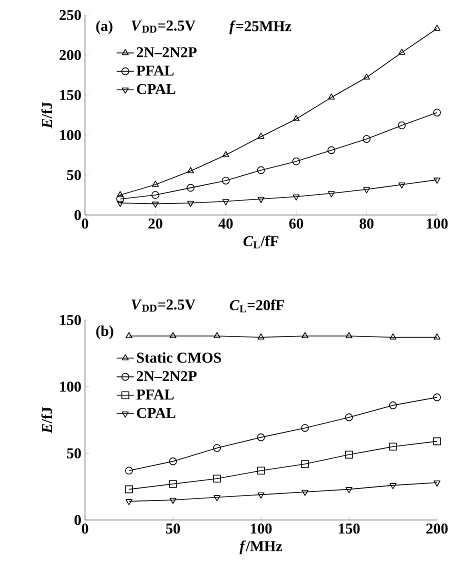 This screenshot has width=460, height=581. What do you see at coordinates (164, 306) in the screenshot?
I see `text: V$_{DD}$=2.5V` at bounding box center [164, 306].